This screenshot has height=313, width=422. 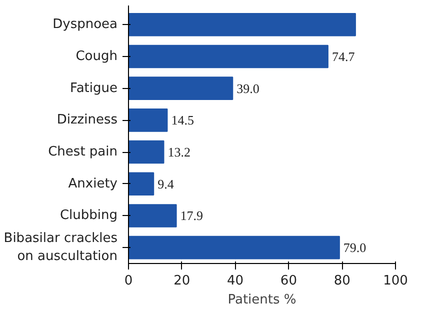 I want to click on y-tick-label: Dizziness, so click(x=87, y=120).